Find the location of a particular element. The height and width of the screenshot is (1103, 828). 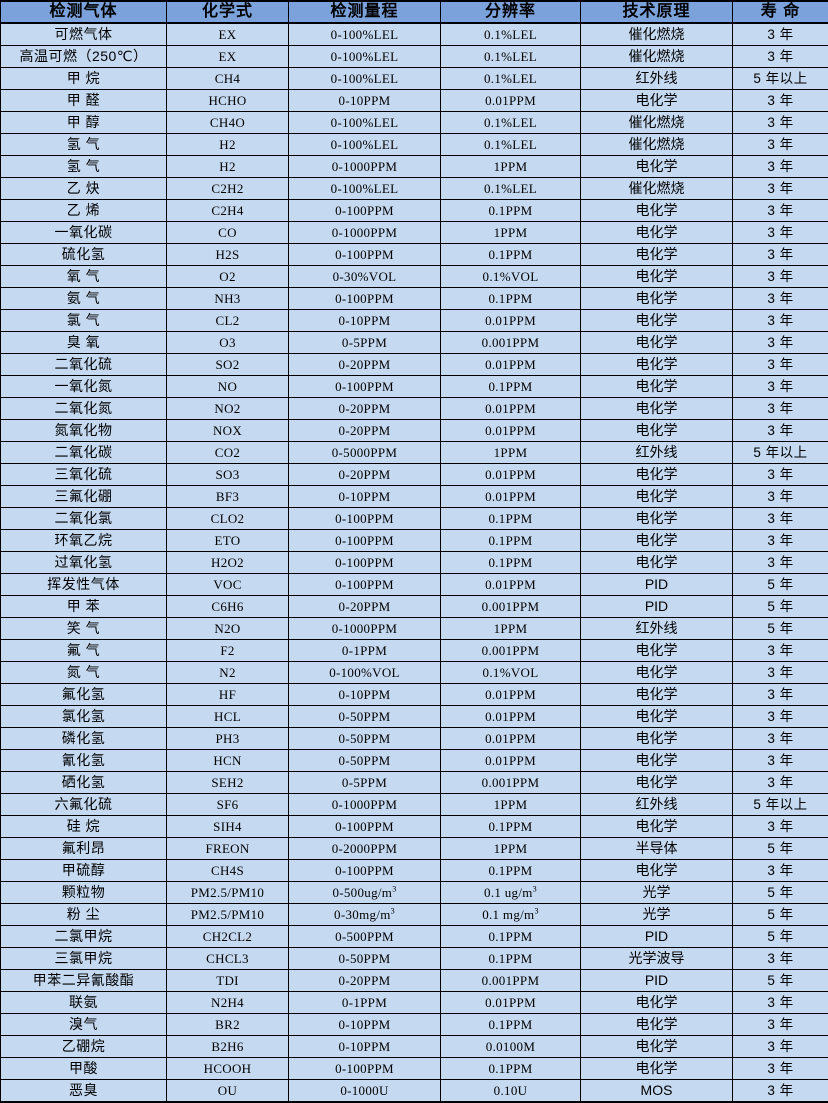

cell-formula: NOX is located at coordinates (228, 431).